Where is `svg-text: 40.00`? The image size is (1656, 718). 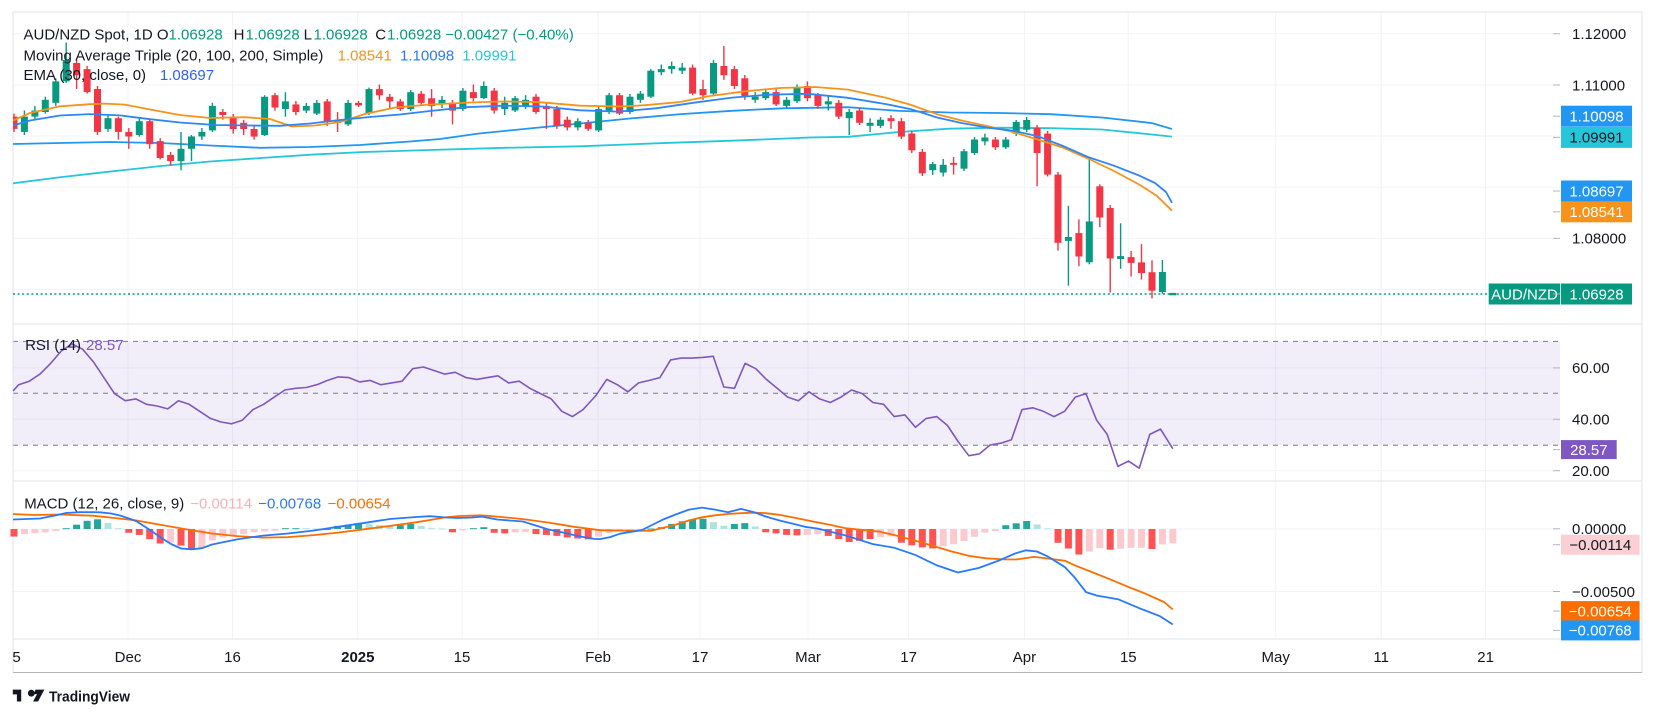 svg-text: 40.00 is located at coordinates (1591, 420).